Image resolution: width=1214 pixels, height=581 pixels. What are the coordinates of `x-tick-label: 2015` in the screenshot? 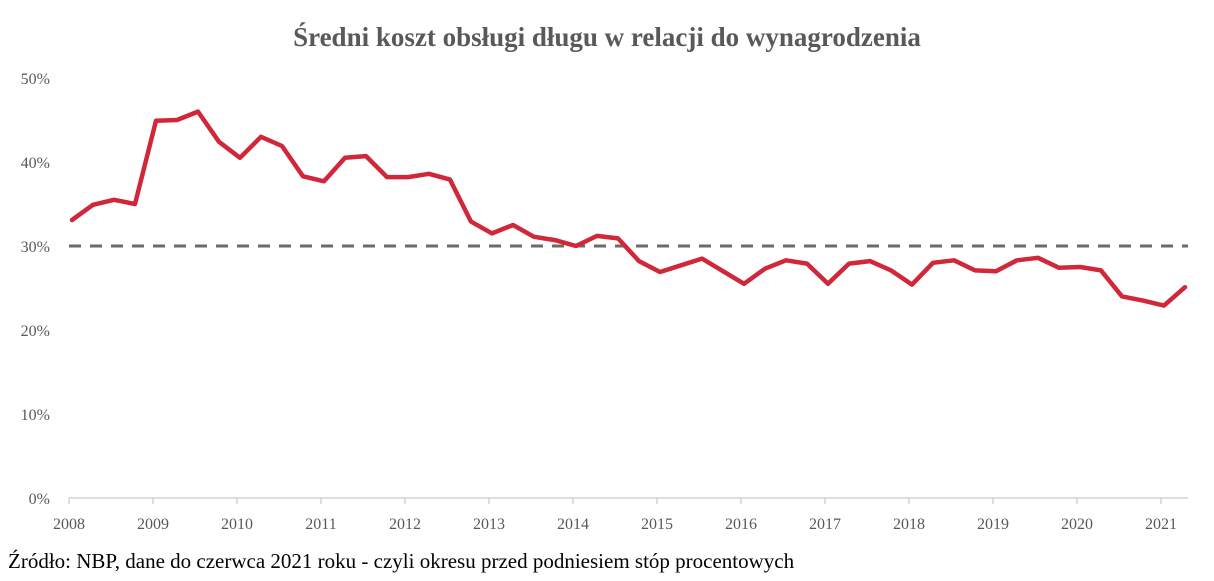 It's located at (657, 524).